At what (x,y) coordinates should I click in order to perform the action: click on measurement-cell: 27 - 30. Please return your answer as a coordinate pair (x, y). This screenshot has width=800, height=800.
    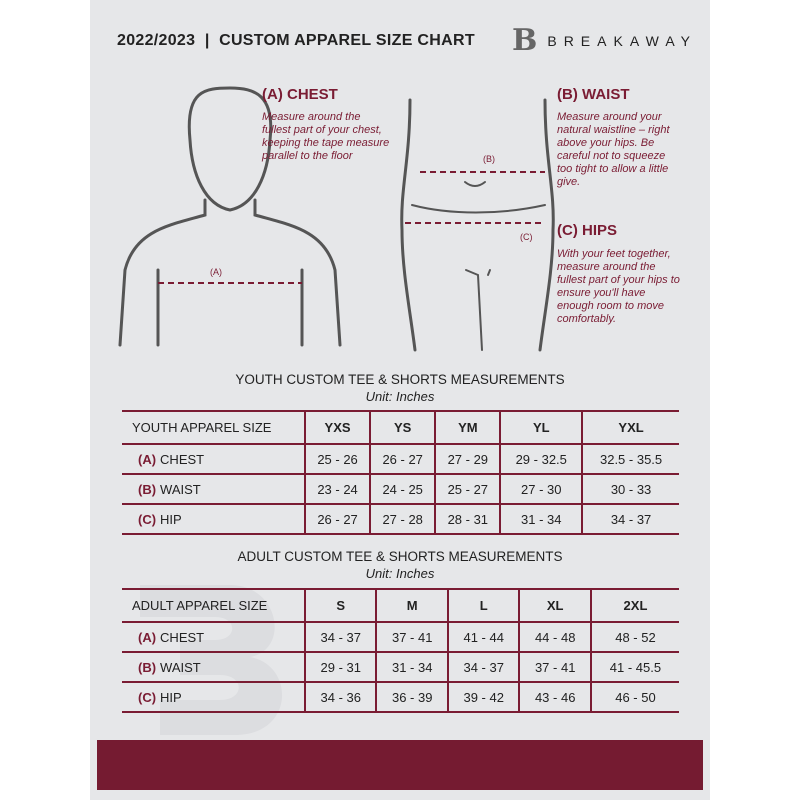
    Looking at the image, I should click on (541, 489).